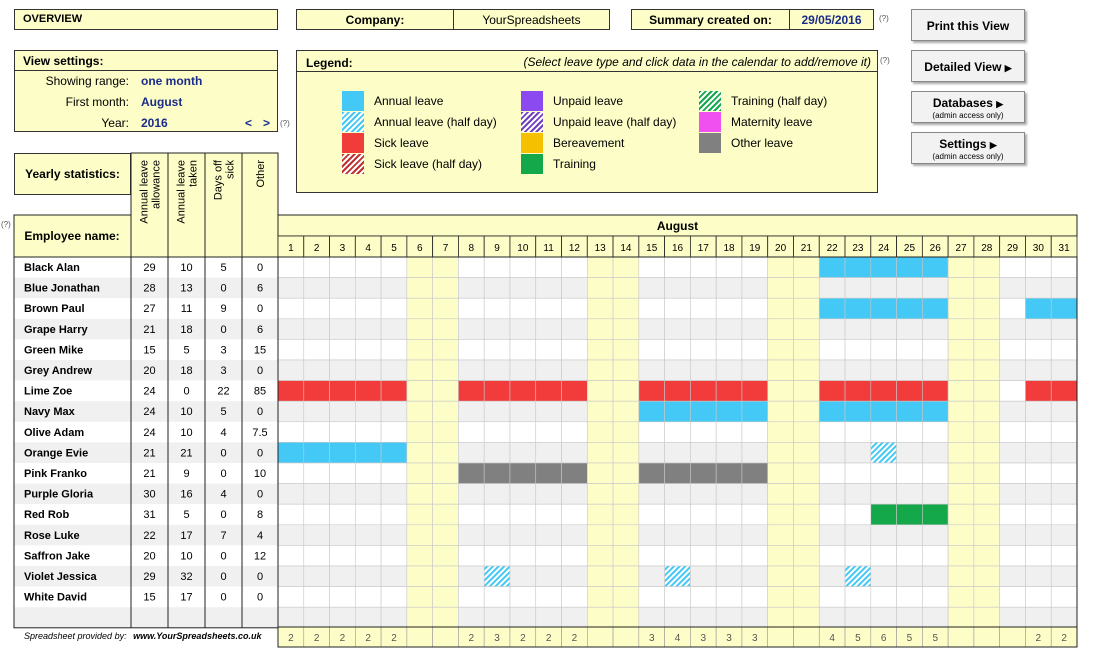 The image size is (1100, 658). Describe the element at coordinates (47, 515) in the screenshot. I see `employee-name: Red Rob` at that location.